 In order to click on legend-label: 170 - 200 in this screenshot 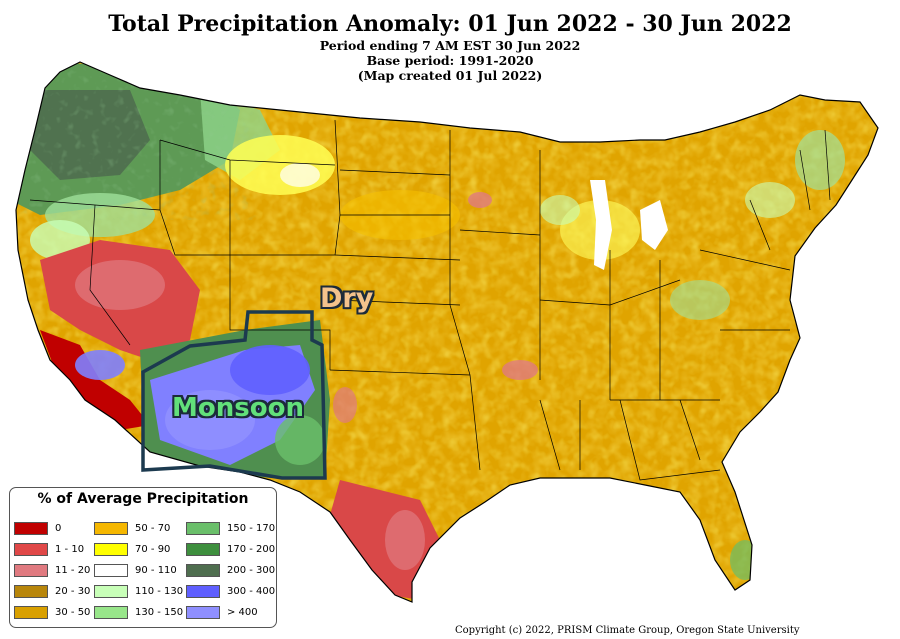, I will do `click(251, 549)`.